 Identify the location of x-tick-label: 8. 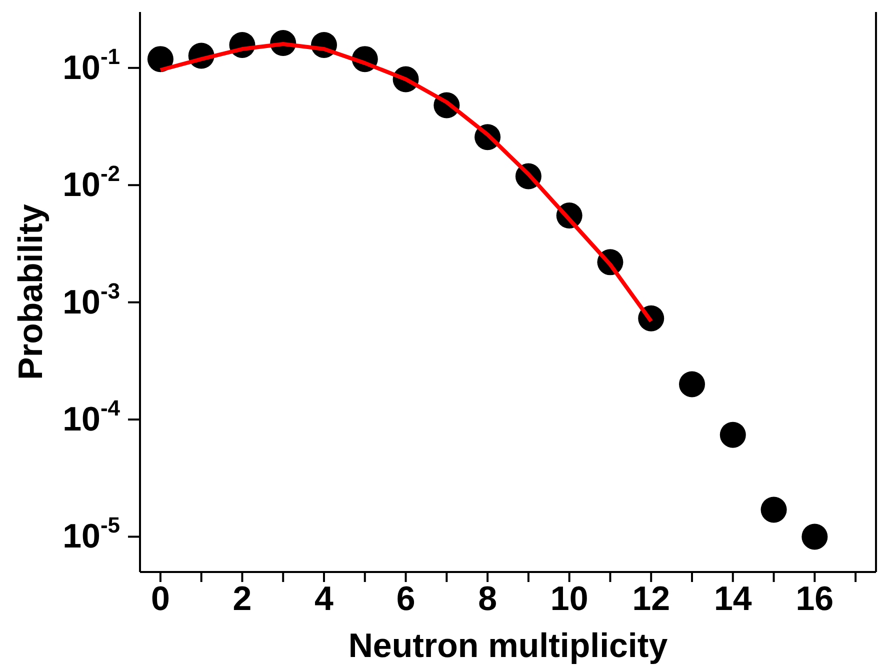
(488, 599).